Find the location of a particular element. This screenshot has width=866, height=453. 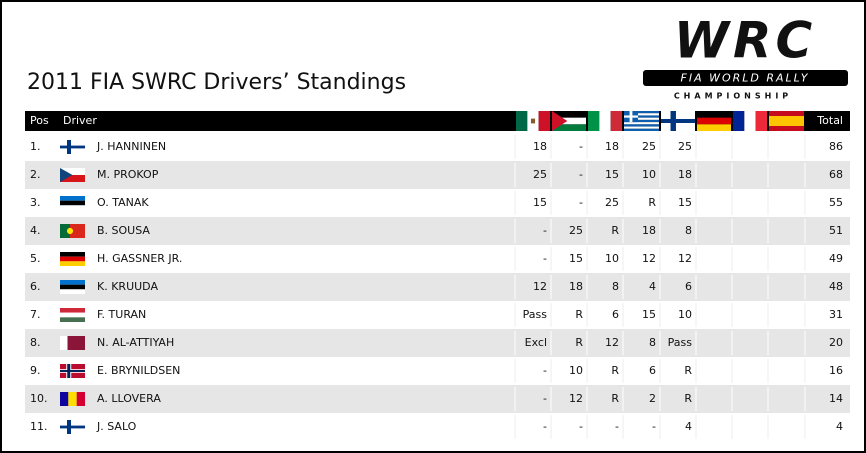

logo-wordmark: WRC is located at coordinates (745, 41).